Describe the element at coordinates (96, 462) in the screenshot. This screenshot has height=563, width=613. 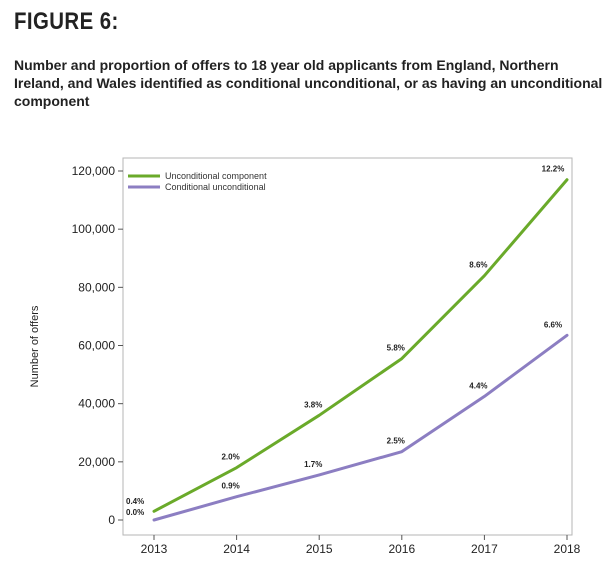
I see `y-tick-label: 20,000` at that location.